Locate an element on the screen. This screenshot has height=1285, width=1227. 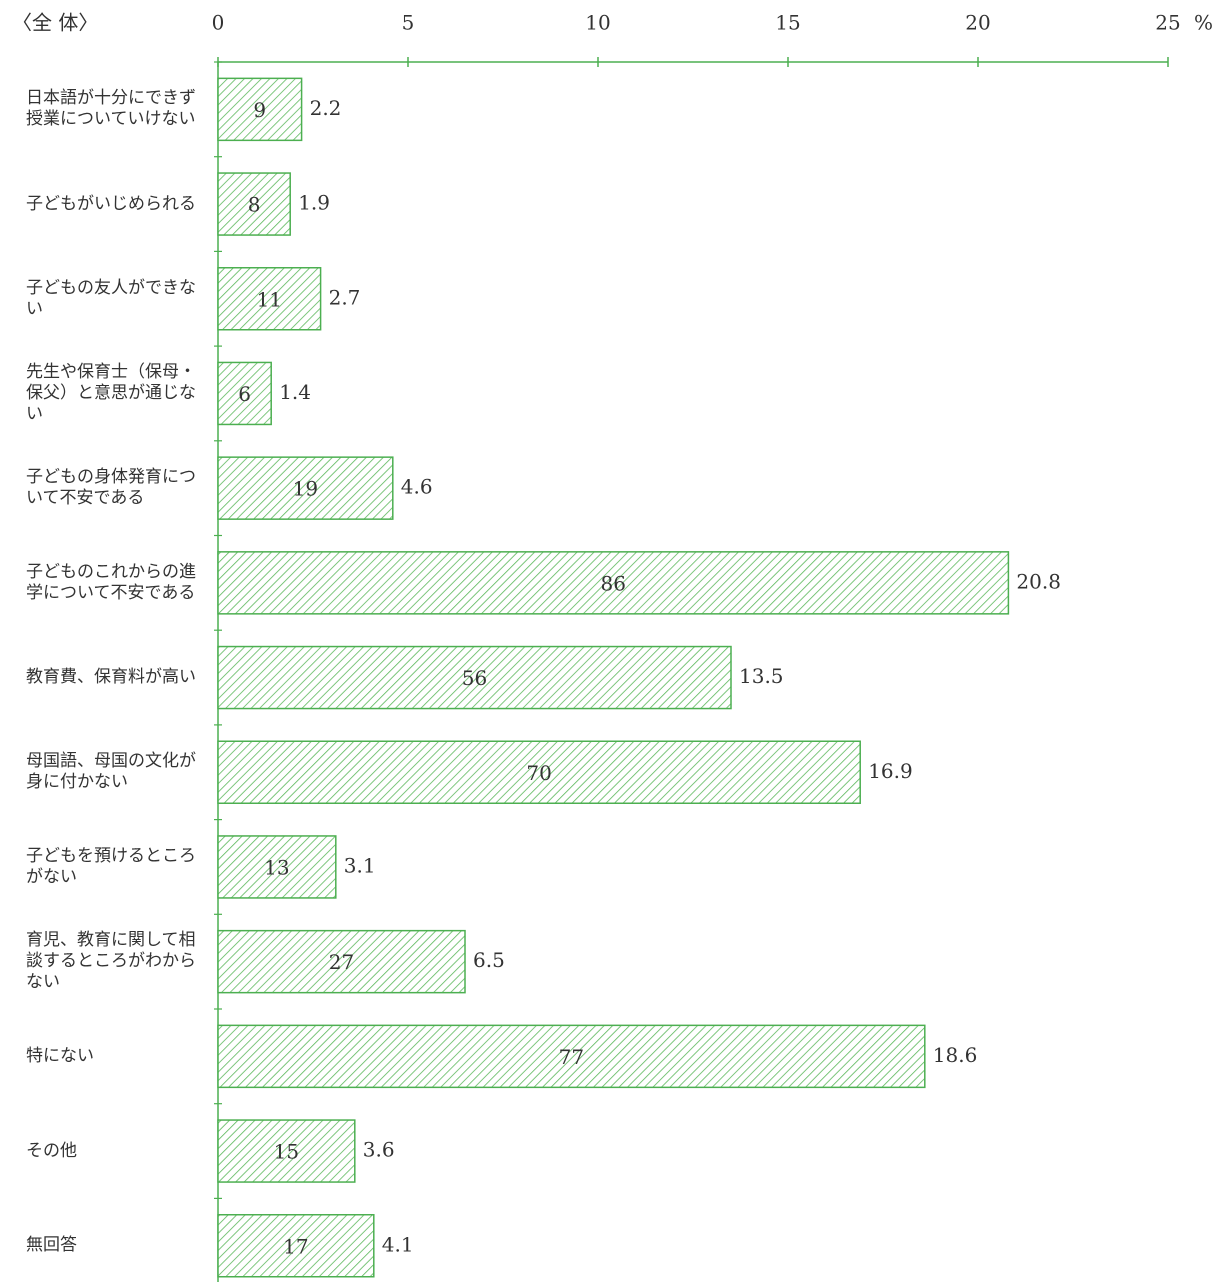
count-label: 8 is located at coordinates (254, 205).